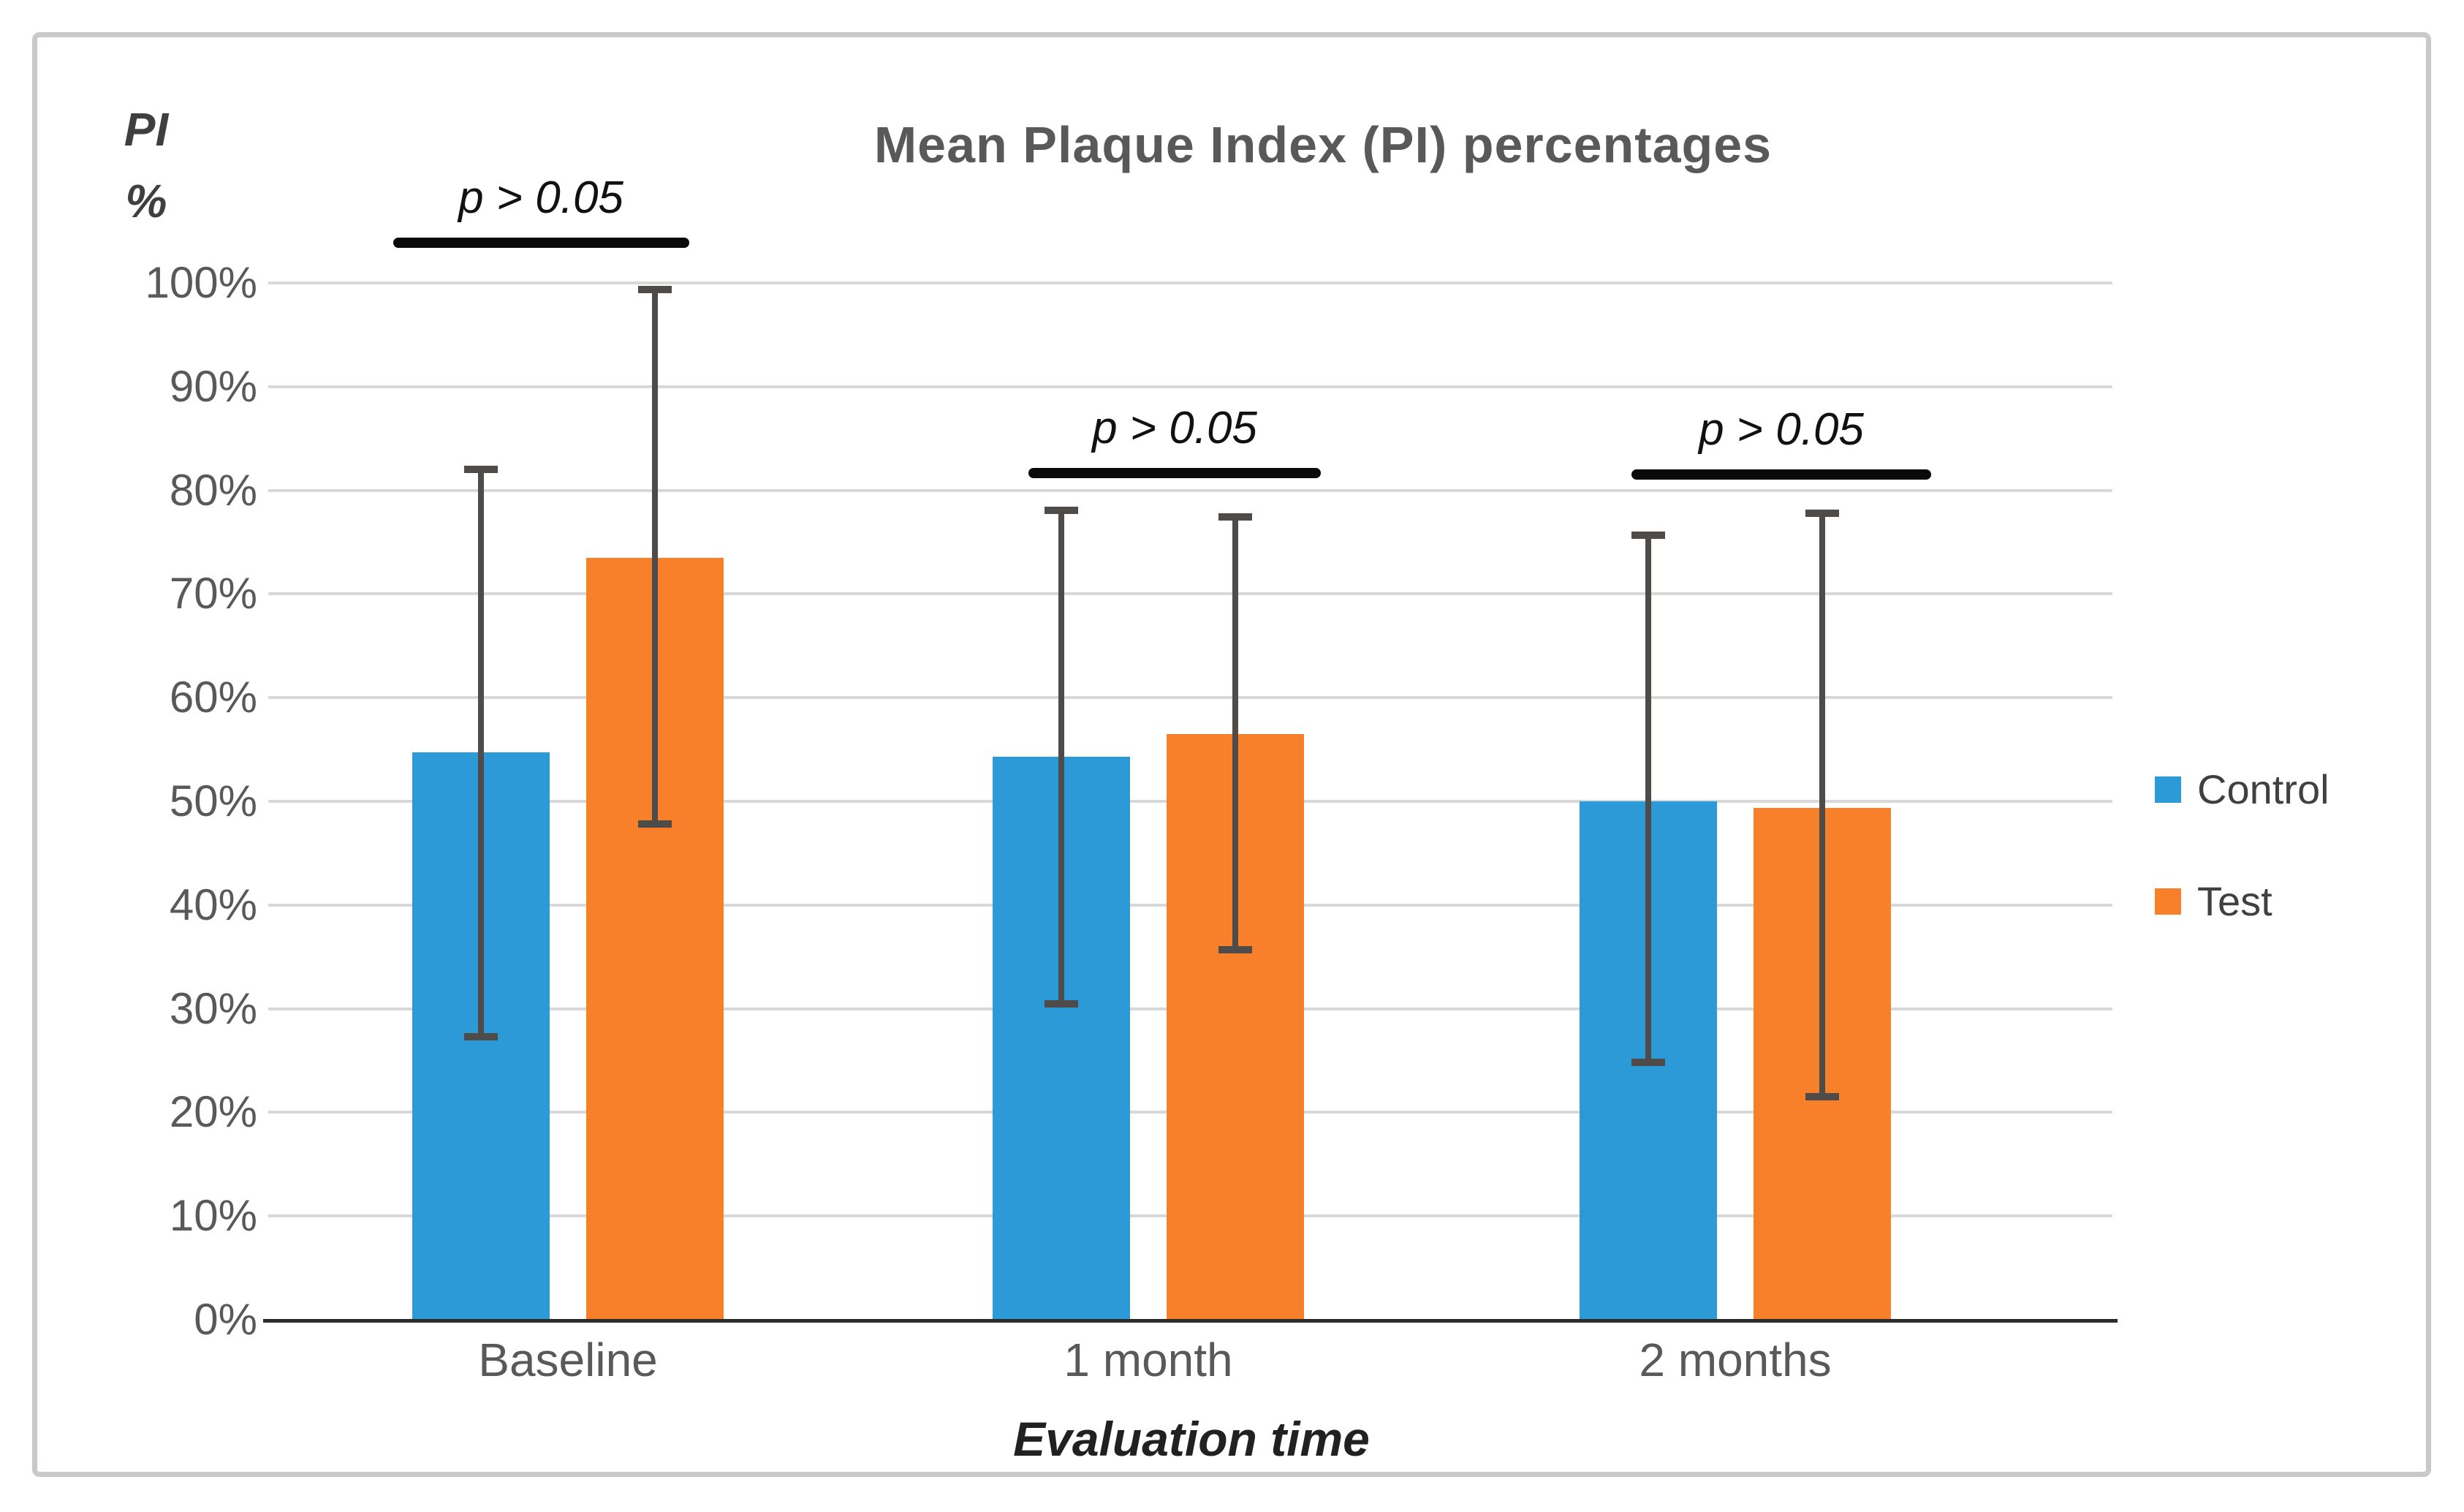 Image resolution: width=2464 pixels, height=1512 pixels. I want to click on y-axis-label-line-1: PI, so click(146, 129).